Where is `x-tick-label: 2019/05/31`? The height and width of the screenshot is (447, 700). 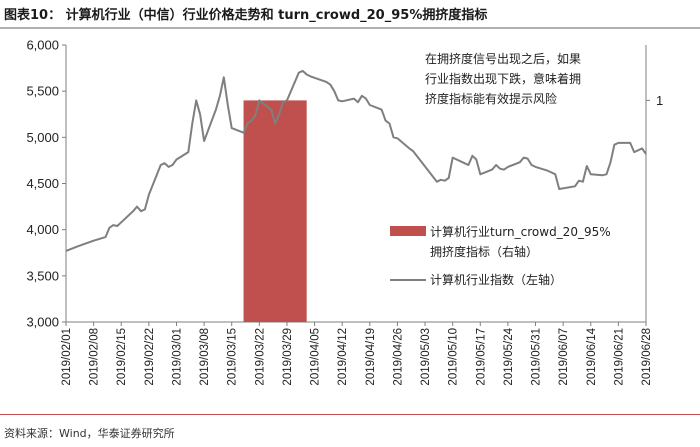 x-tick-label: 2019/05/31 is located at coordinates (537, 357).